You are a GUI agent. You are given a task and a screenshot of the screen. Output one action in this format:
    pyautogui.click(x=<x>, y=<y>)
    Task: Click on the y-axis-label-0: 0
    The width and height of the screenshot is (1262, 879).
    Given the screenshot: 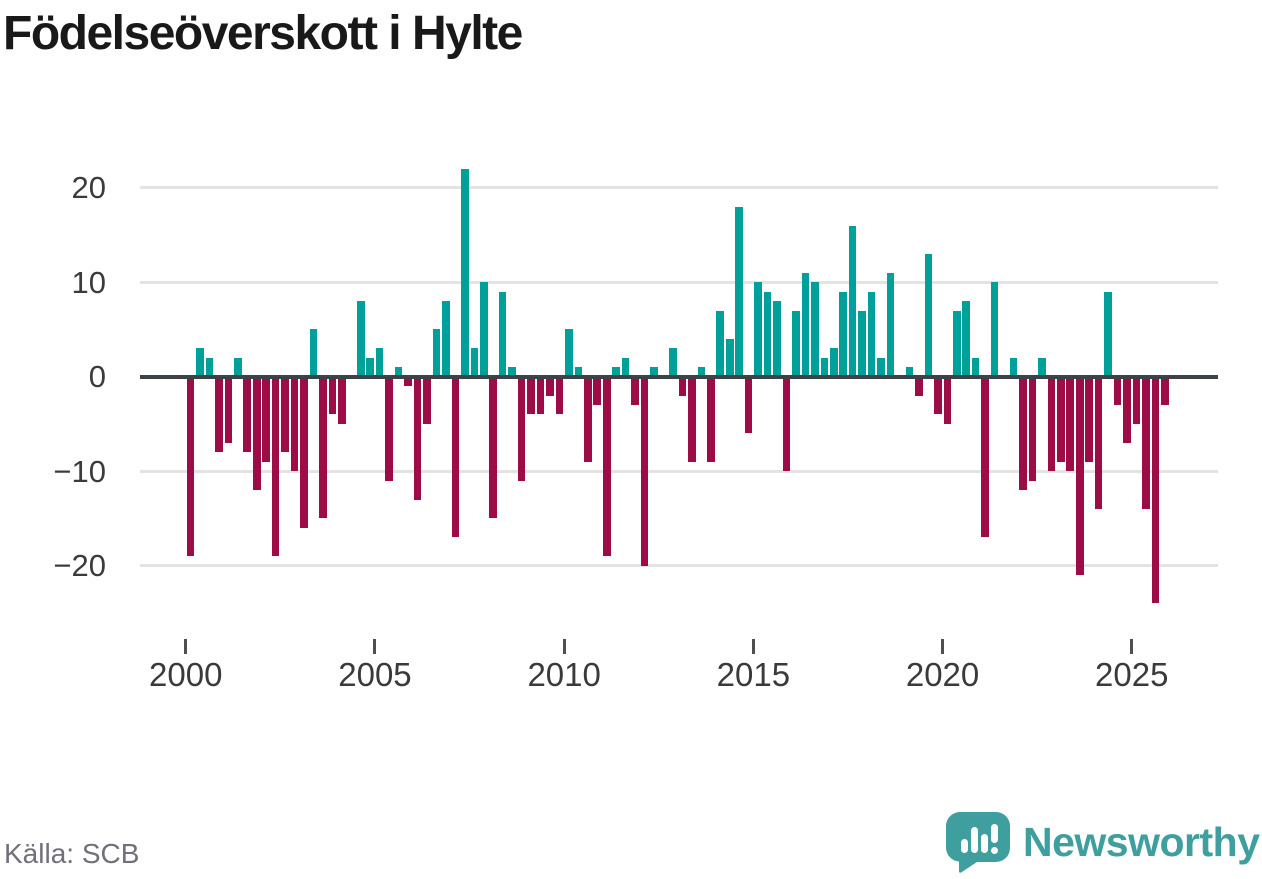 What is the action you would take?
    pyautogui.click(x=97, y=377)
    